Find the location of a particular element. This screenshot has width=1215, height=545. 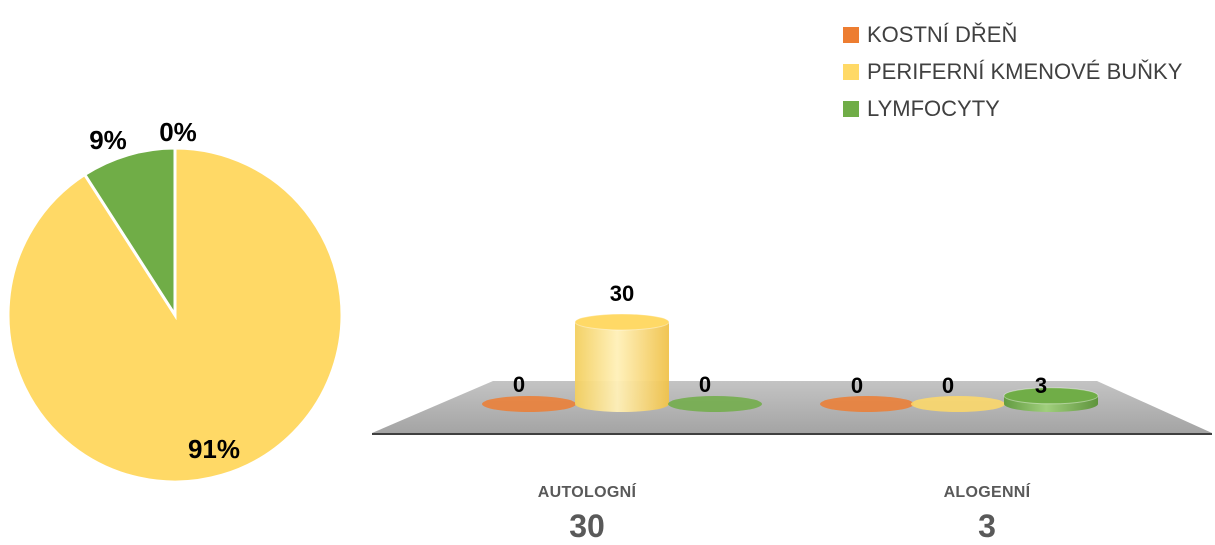

legend-item-periferni-kmenove-bunky: PERIFERNÍ KMENOVÉ BUŇKY is located at coordinates (1012, 71).